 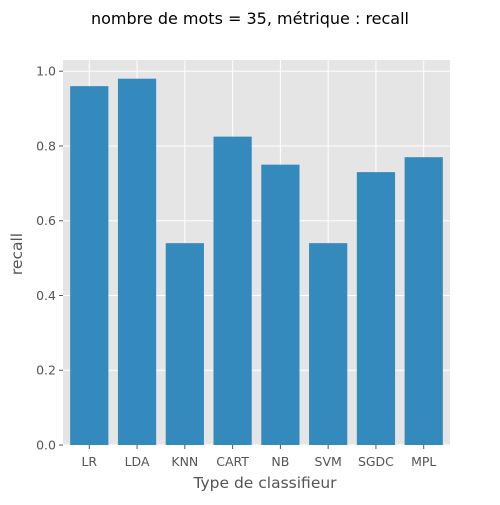 What do you see at coordinates (328, 461) in the screenshot?
I see `x-tick-label-svm: SVM` at bounding box center [328, 461].